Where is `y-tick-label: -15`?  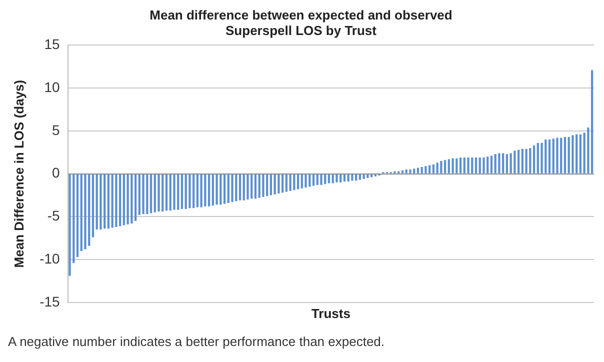
y-tick-label: -15 is located at coordinates (50, 301).